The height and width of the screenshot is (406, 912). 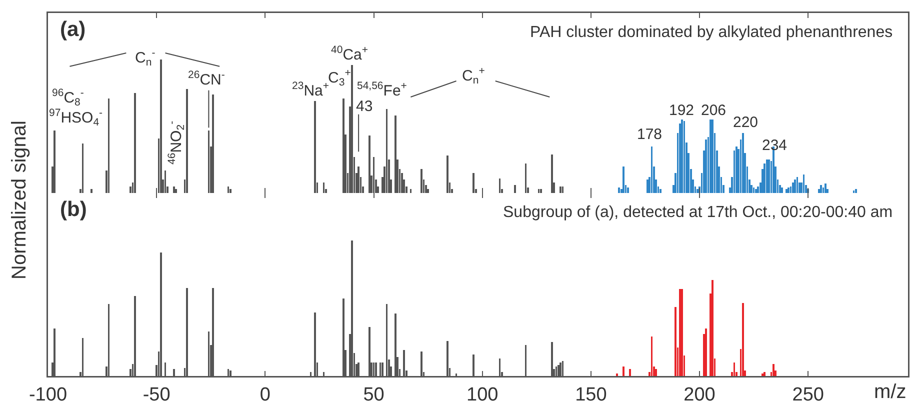 What do you see at coordinates (73, 29) in the screenshot?
I see `chart-title: (a)` at bounding box center [73, 29].